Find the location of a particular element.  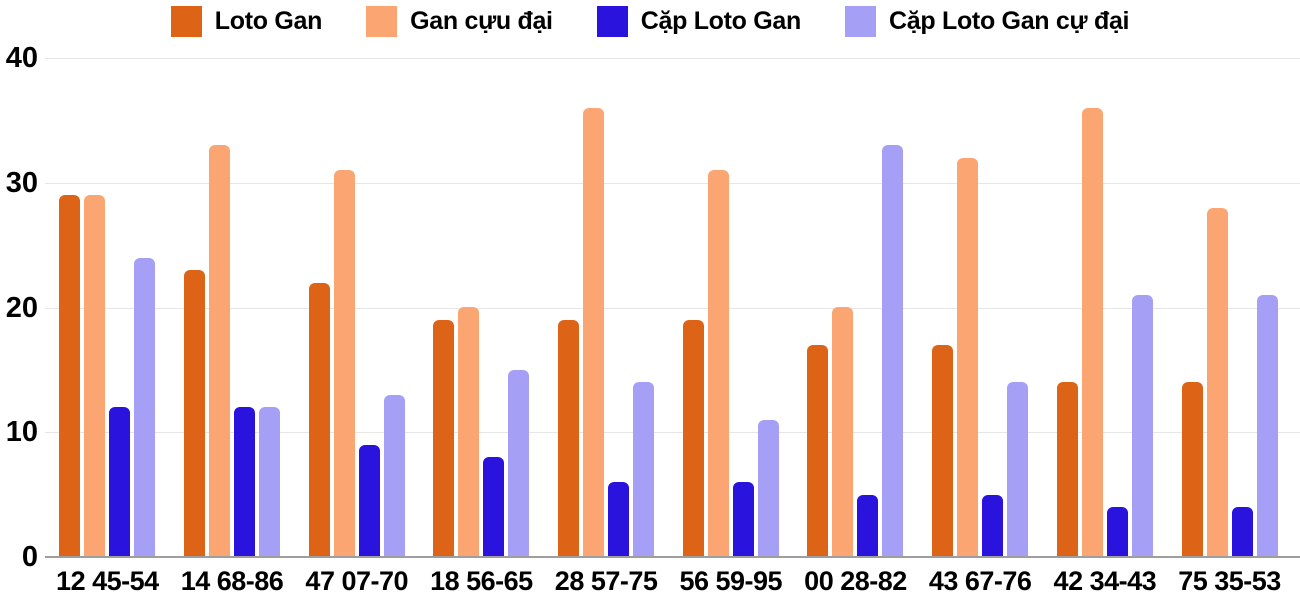

legend-swatch-loto-gan is located at coordinates (186, 21).